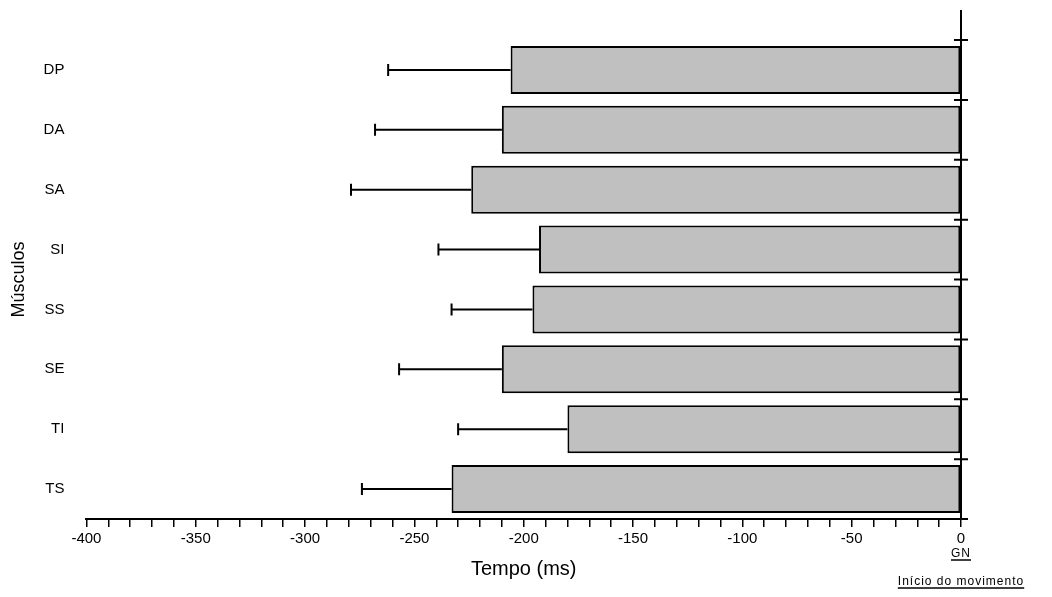 Image resolution: width=1052 pixels, height=597 pixels. I want to click on x-tick-label: -100, so click(742, 538).